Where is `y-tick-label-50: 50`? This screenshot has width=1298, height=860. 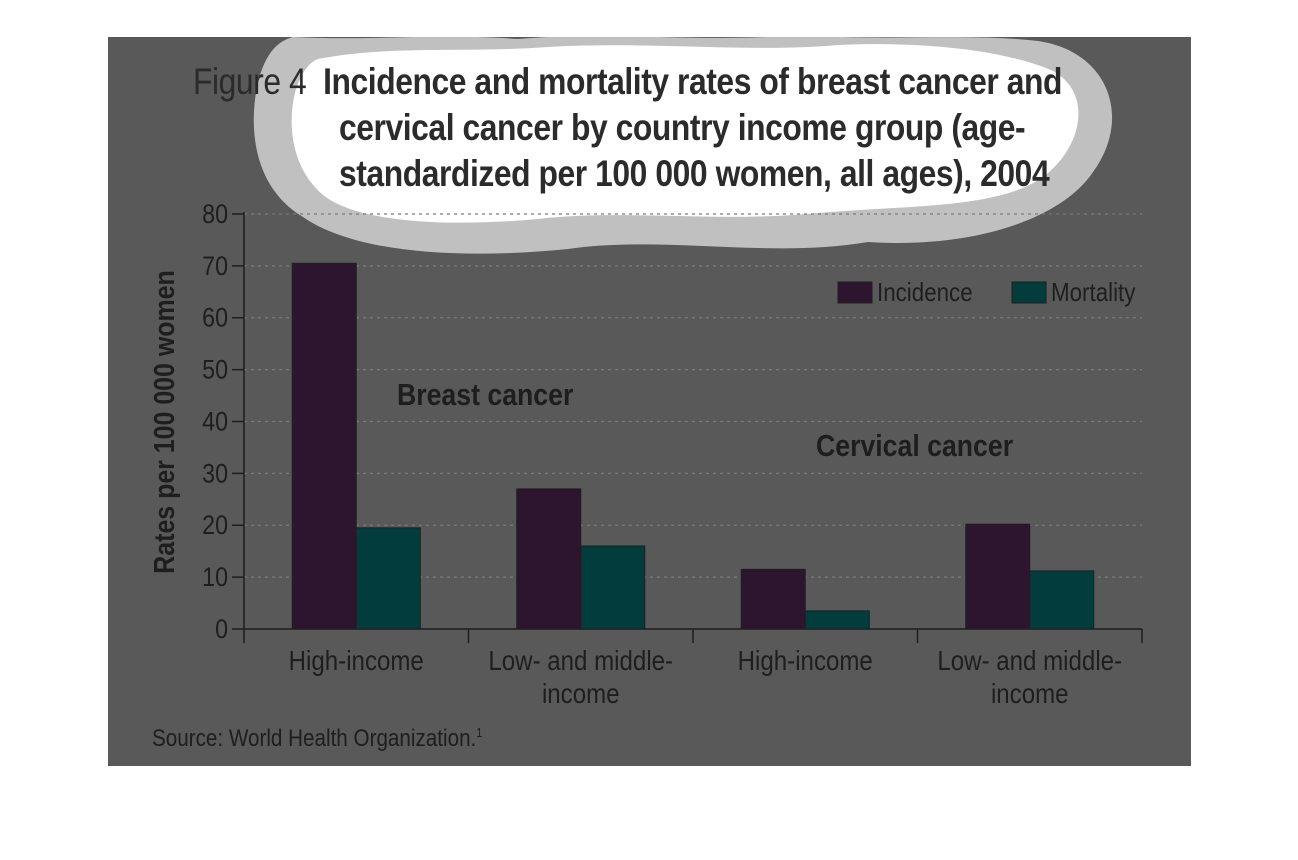 y-tick-label-50: 50 is located at coordinates (215, 370).